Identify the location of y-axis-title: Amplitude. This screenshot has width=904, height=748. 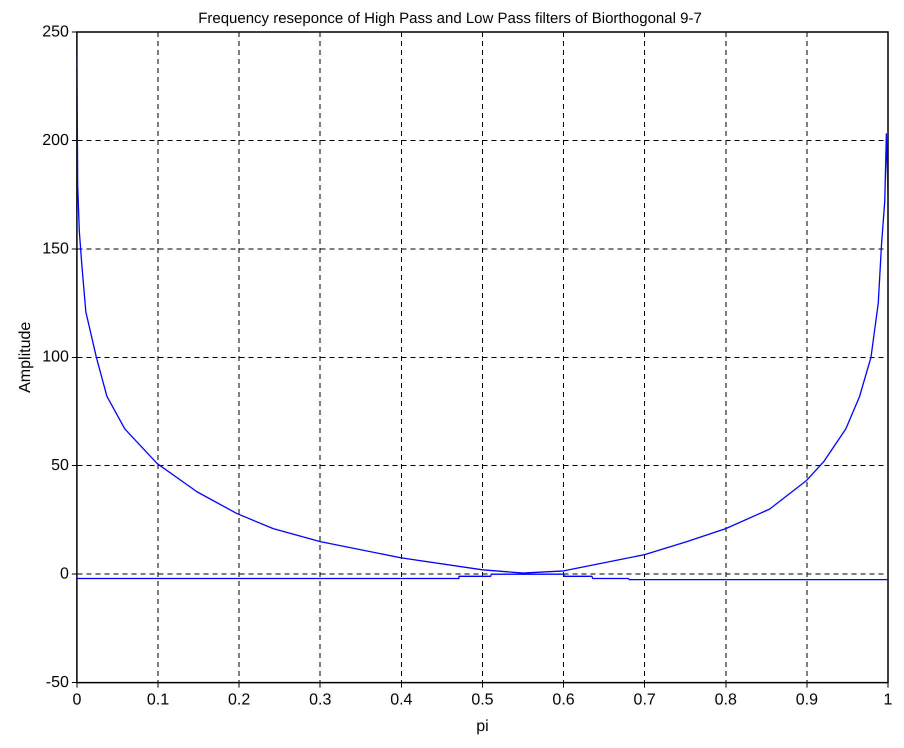
(25, 357).